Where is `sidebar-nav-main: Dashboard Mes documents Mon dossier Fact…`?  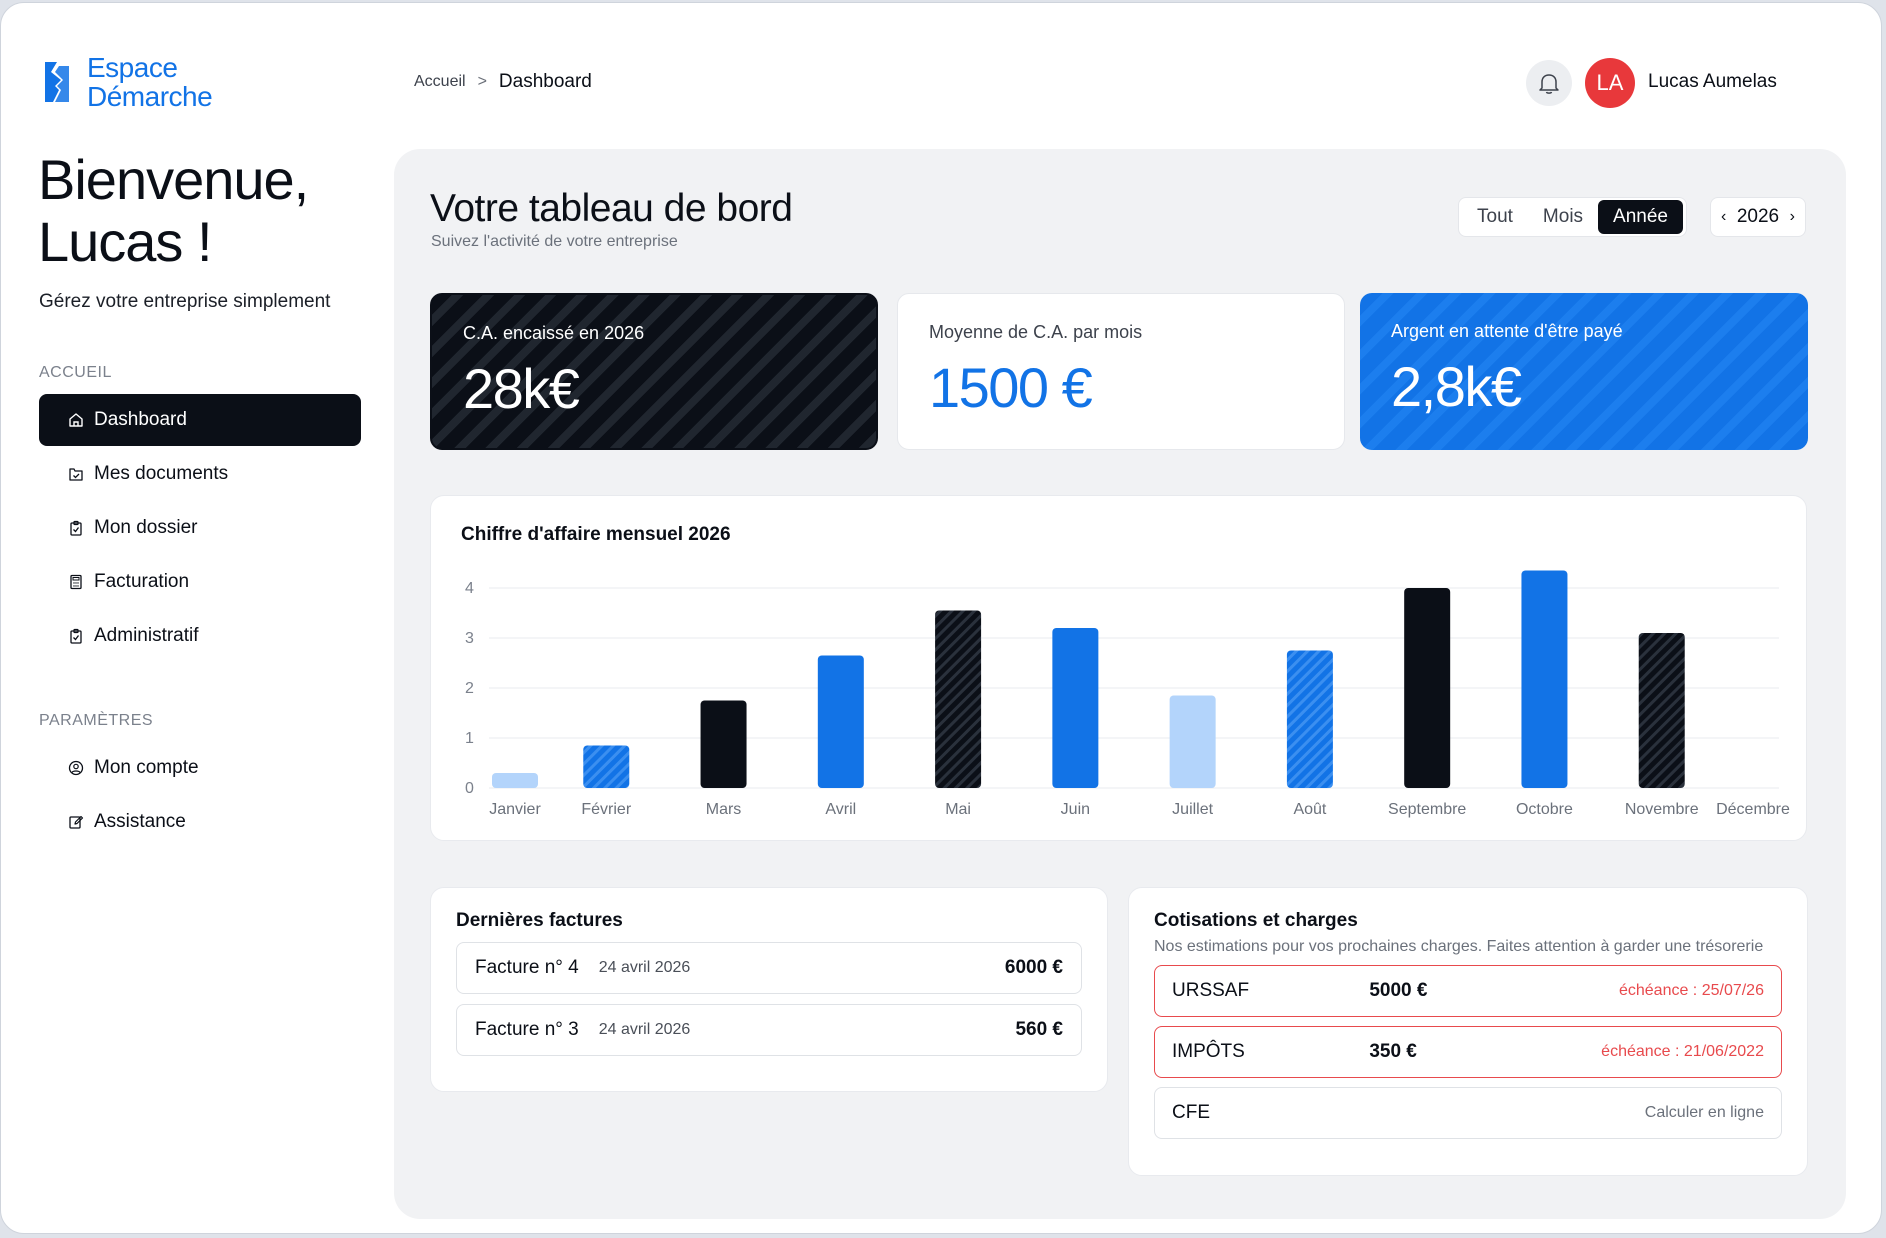 sidebar-nav-main: Dashboard Mes documents Mon dossier Fact… is located at coordinates (200, 529).